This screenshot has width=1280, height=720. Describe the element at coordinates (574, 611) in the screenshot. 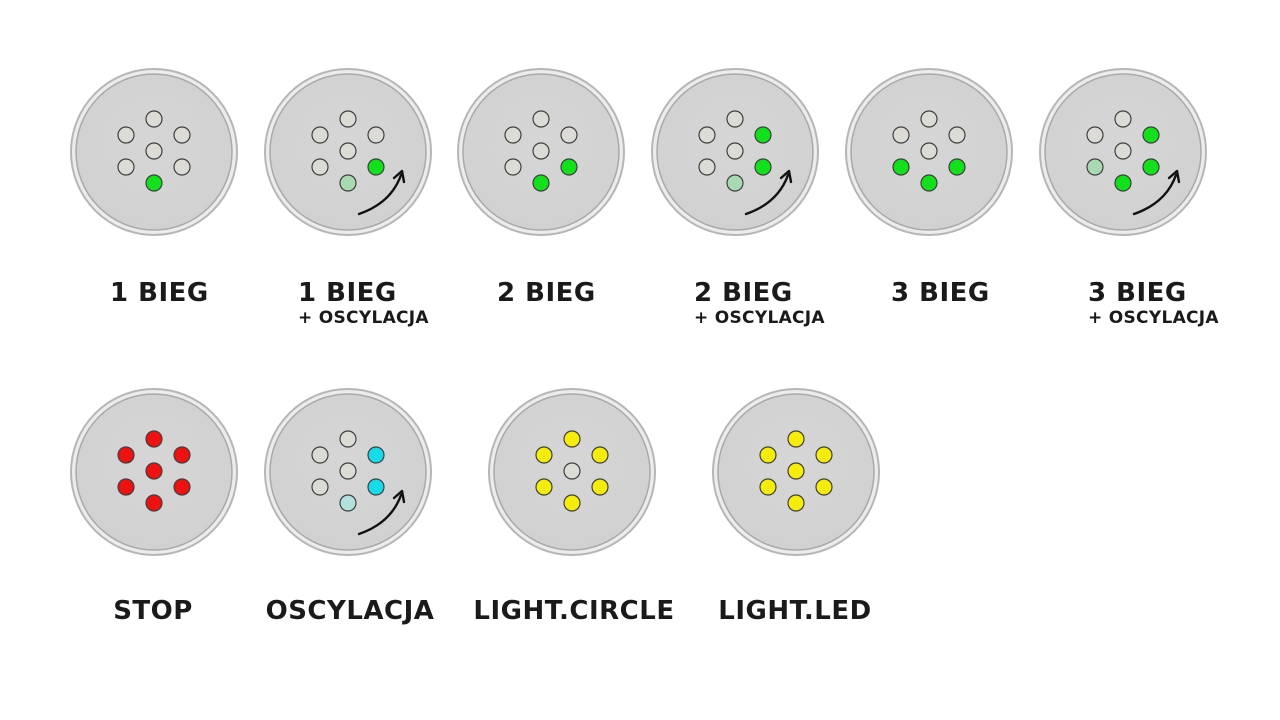

I see `mode-label-main: LIGHT.CIRCLE` at that location.